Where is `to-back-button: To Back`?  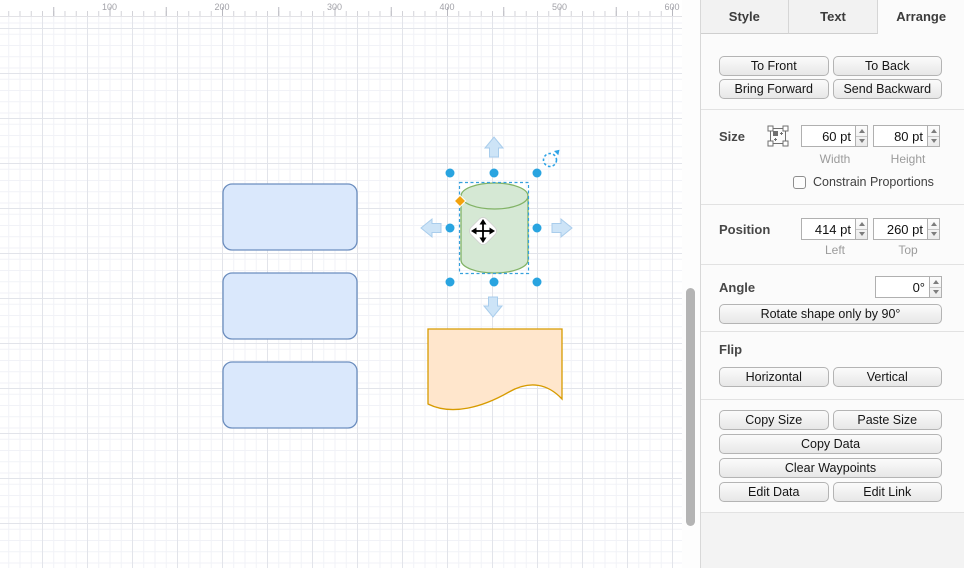 to-back-button: To Back is located at coordinates (887, 66).